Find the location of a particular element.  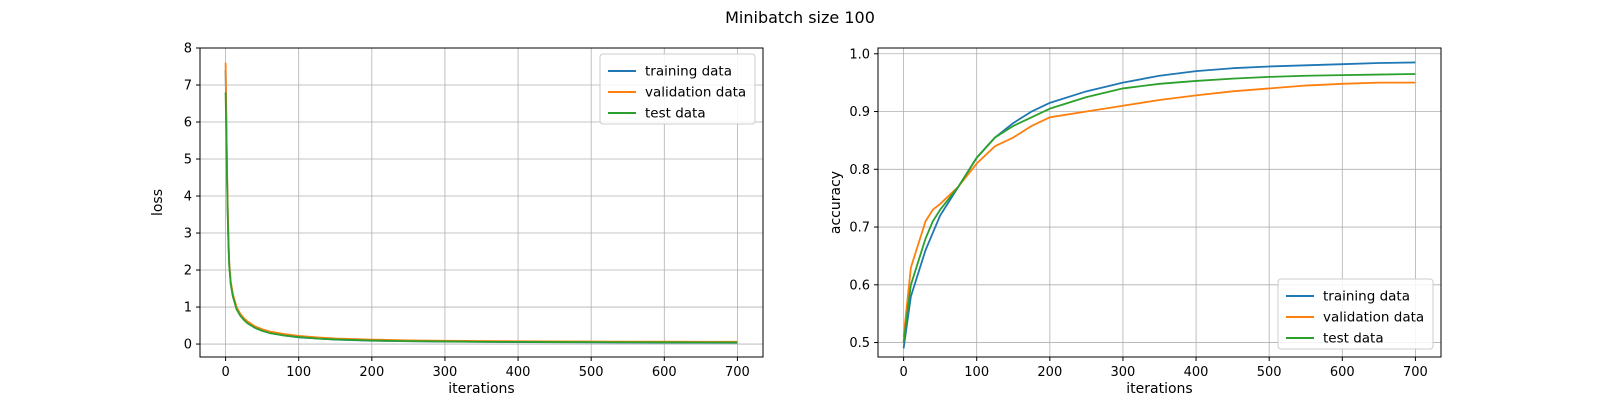

y-tick-label: 2 is located at coordinates (188, 271).